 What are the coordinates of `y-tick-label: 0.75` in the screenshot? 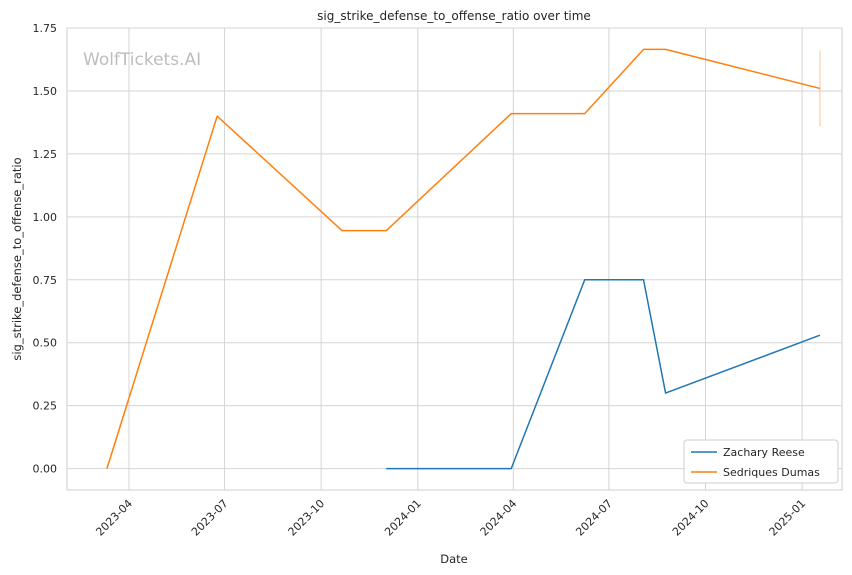 It's located at (45, 280).